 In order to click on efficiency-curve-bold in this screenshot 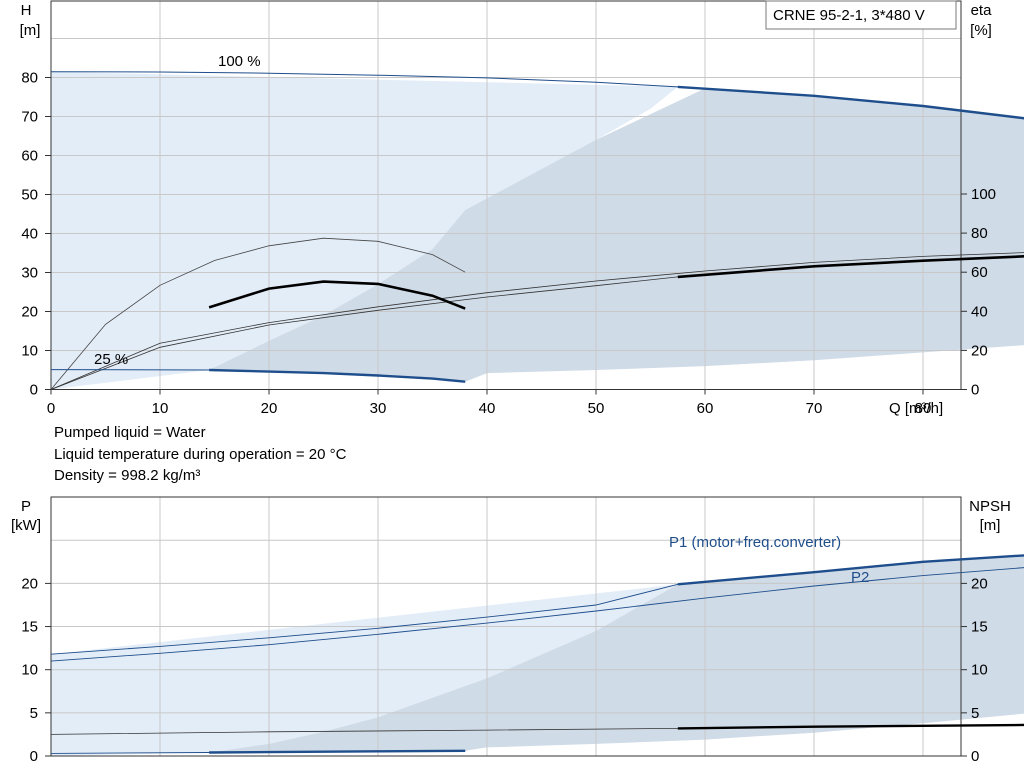, I will do `click(850, 267)`.